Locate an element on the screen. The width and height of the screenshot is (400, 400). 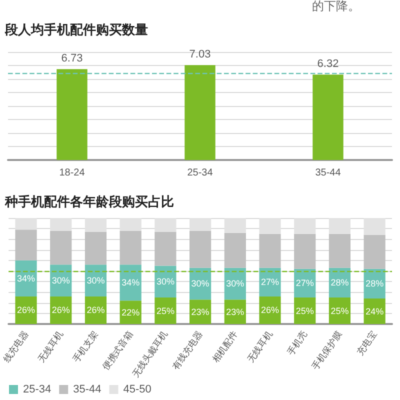
legend-label: 25-34 is located at coordinates (37, 390).